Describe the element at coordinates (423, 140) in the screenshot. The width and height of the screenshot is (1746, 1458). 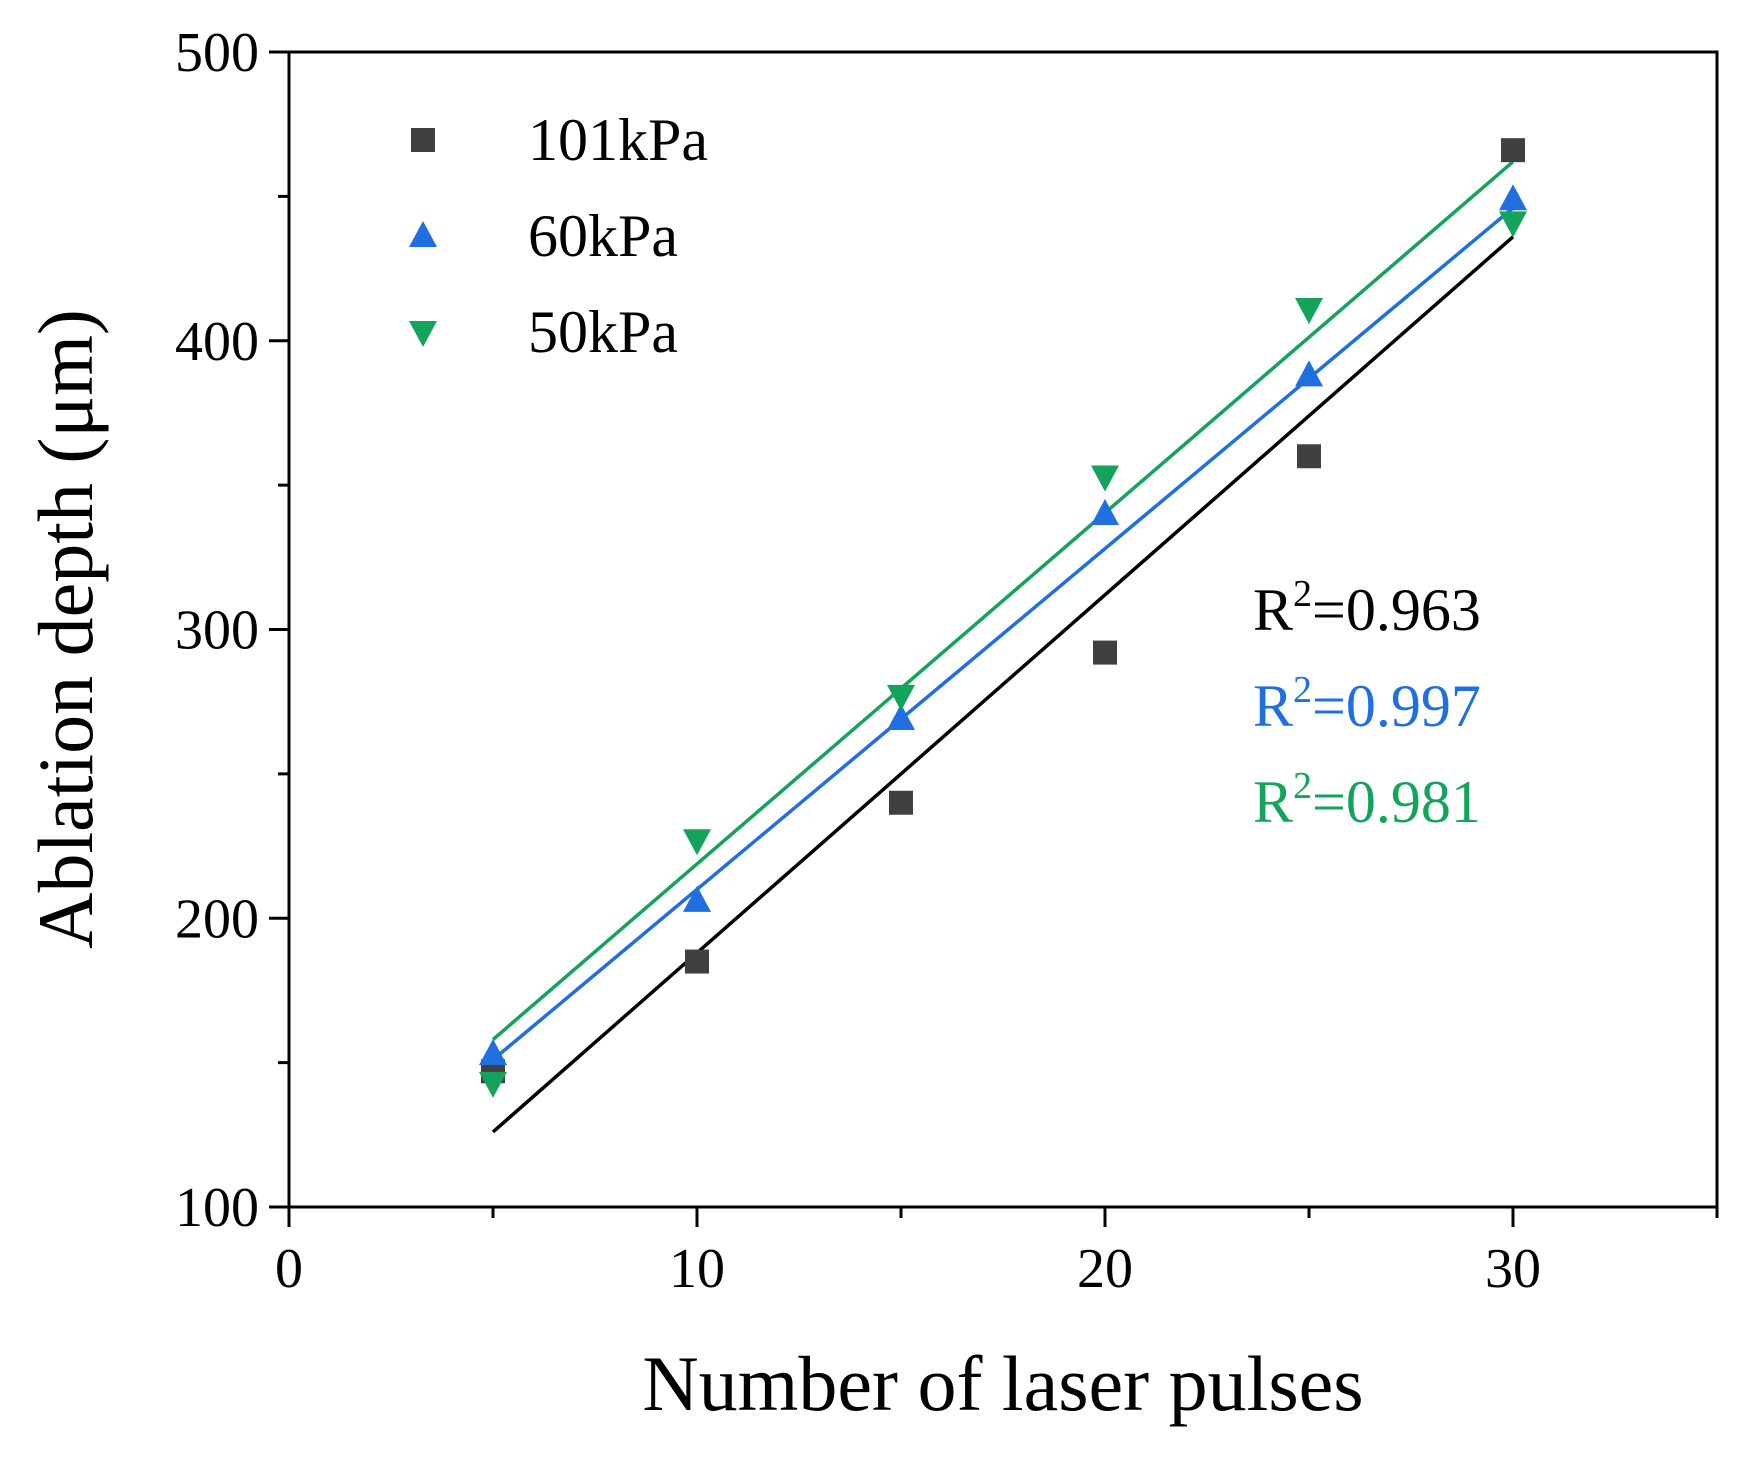
I see `legend-marker-101kpa` at that location.